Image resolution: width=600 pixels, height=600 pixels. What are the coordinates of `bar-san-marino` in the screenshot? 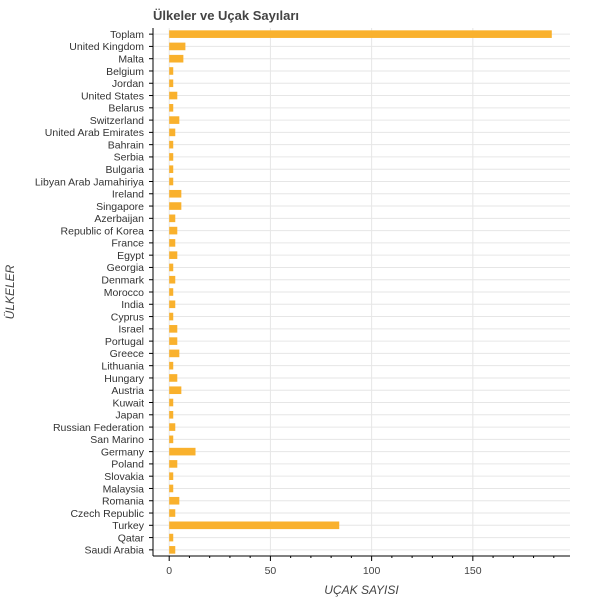 It's located at (171, 439).